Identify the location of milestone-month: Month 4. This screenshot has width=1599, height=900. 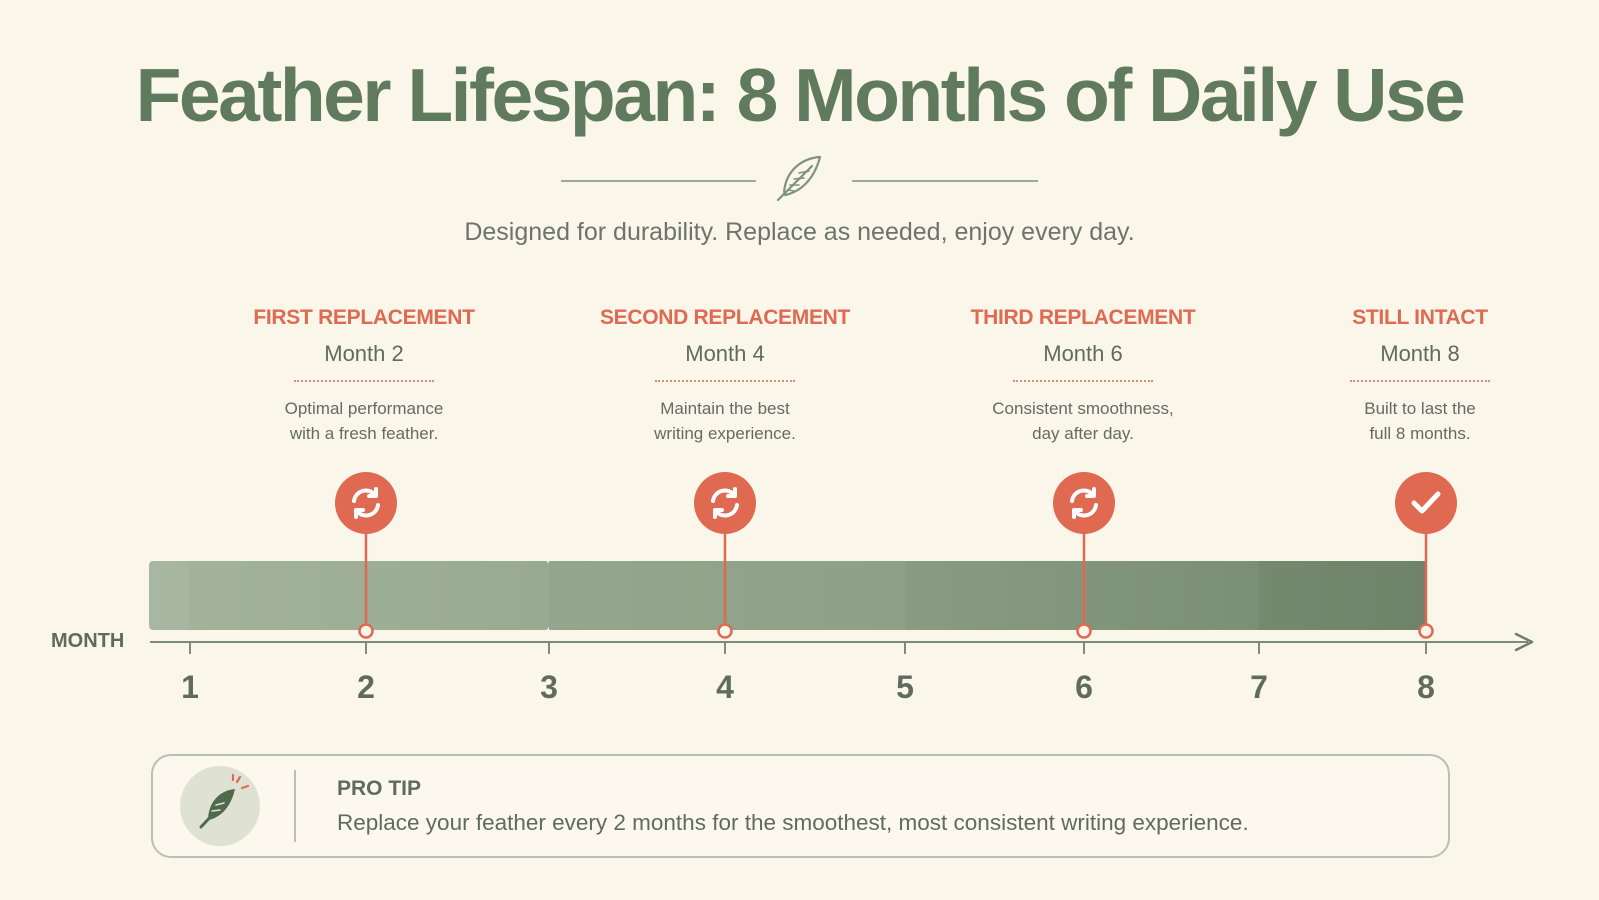
(725, 353).